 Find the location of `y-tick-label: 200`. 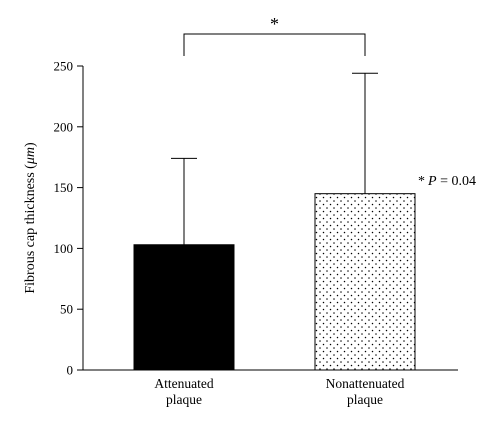

y-tick-label: 200 is located at coordinates (64, 126).